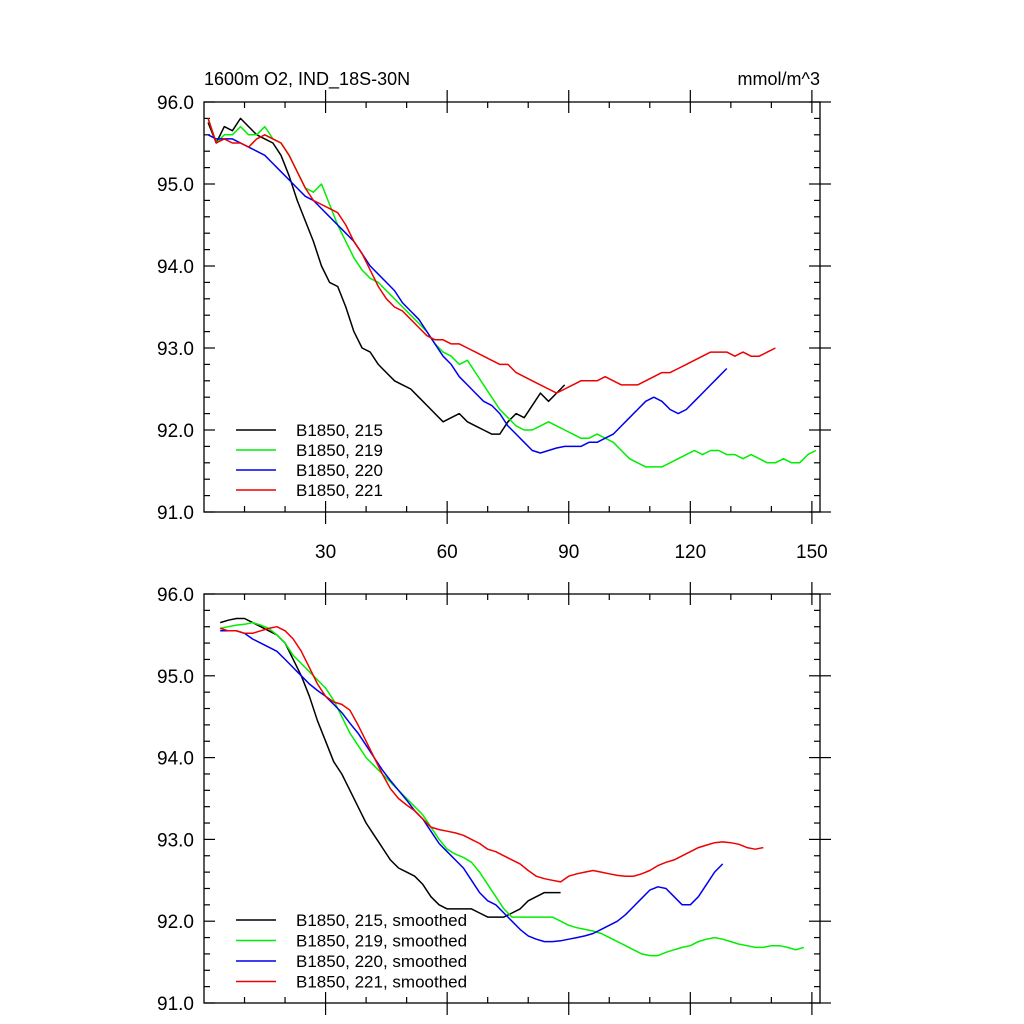 Image resolution: width=1024 pixels, height=1024 pixels. What do you see at coordinates (381, 982) in the screenshot?
I see `legend-label: B1850, 221, smoothed` at bounding box center [381, 982].